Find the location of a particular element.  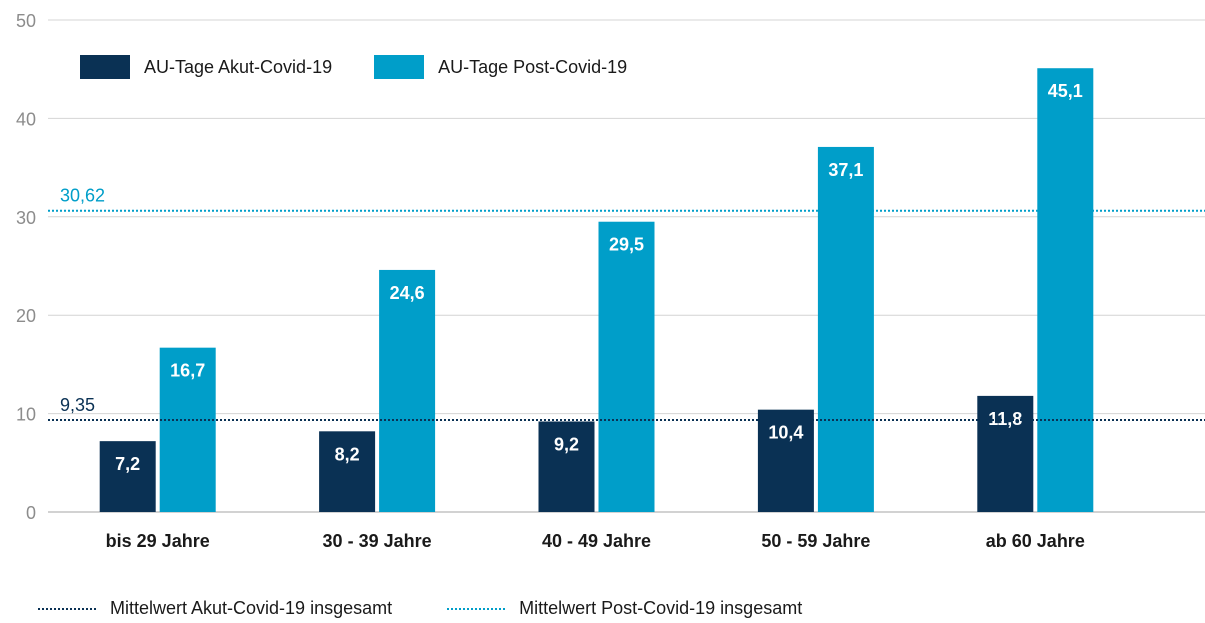

legend-item-akut: AU-Tage Akut-Covid-19 is located at coordinates (206, 67).